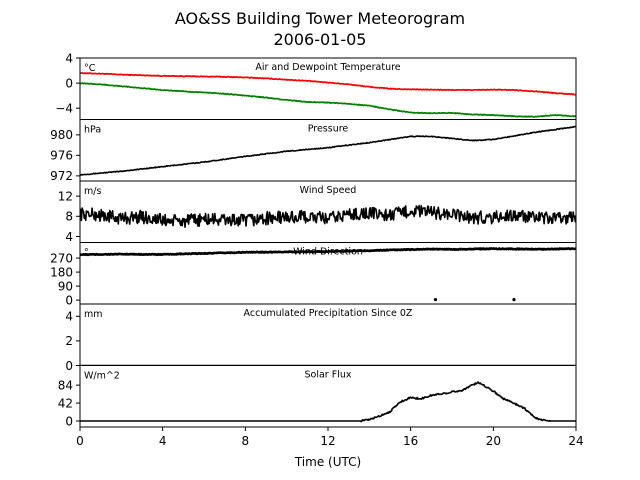  I want to click on y-tick-label-temp-0: 4, so click(69, 58).